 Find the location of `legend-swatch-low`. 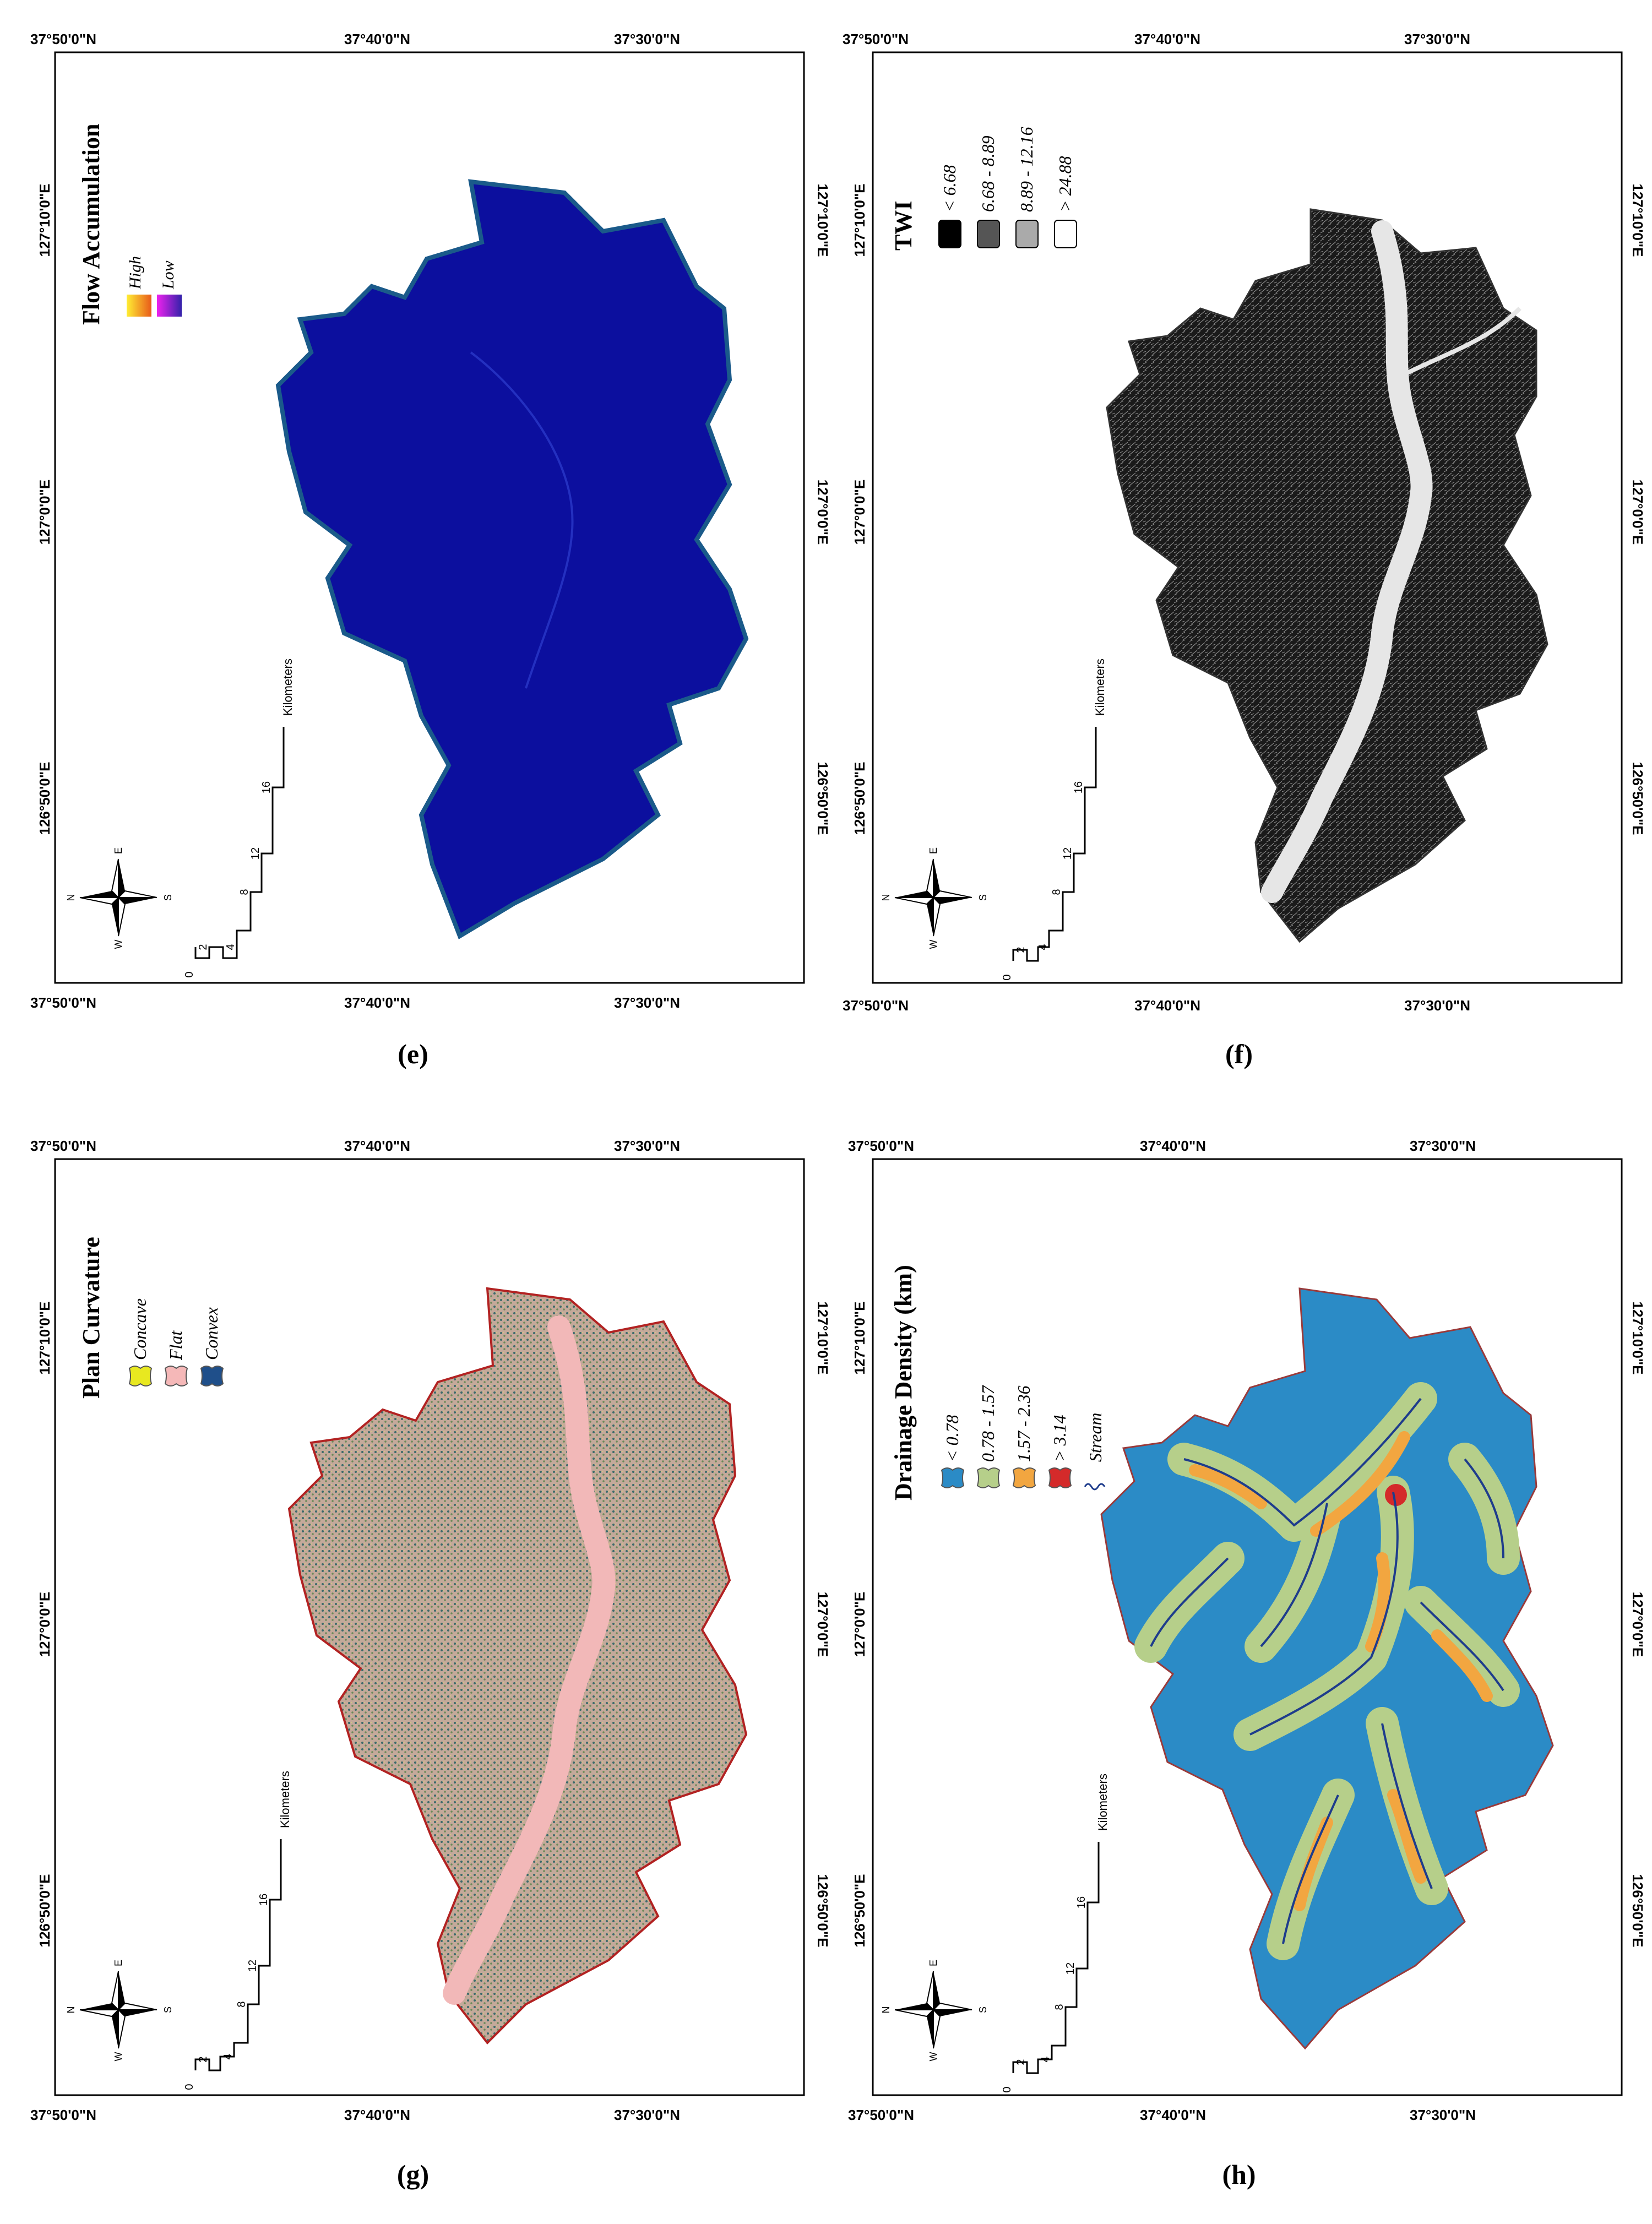

legend-swatch-low is located at coordinates (169, 306).